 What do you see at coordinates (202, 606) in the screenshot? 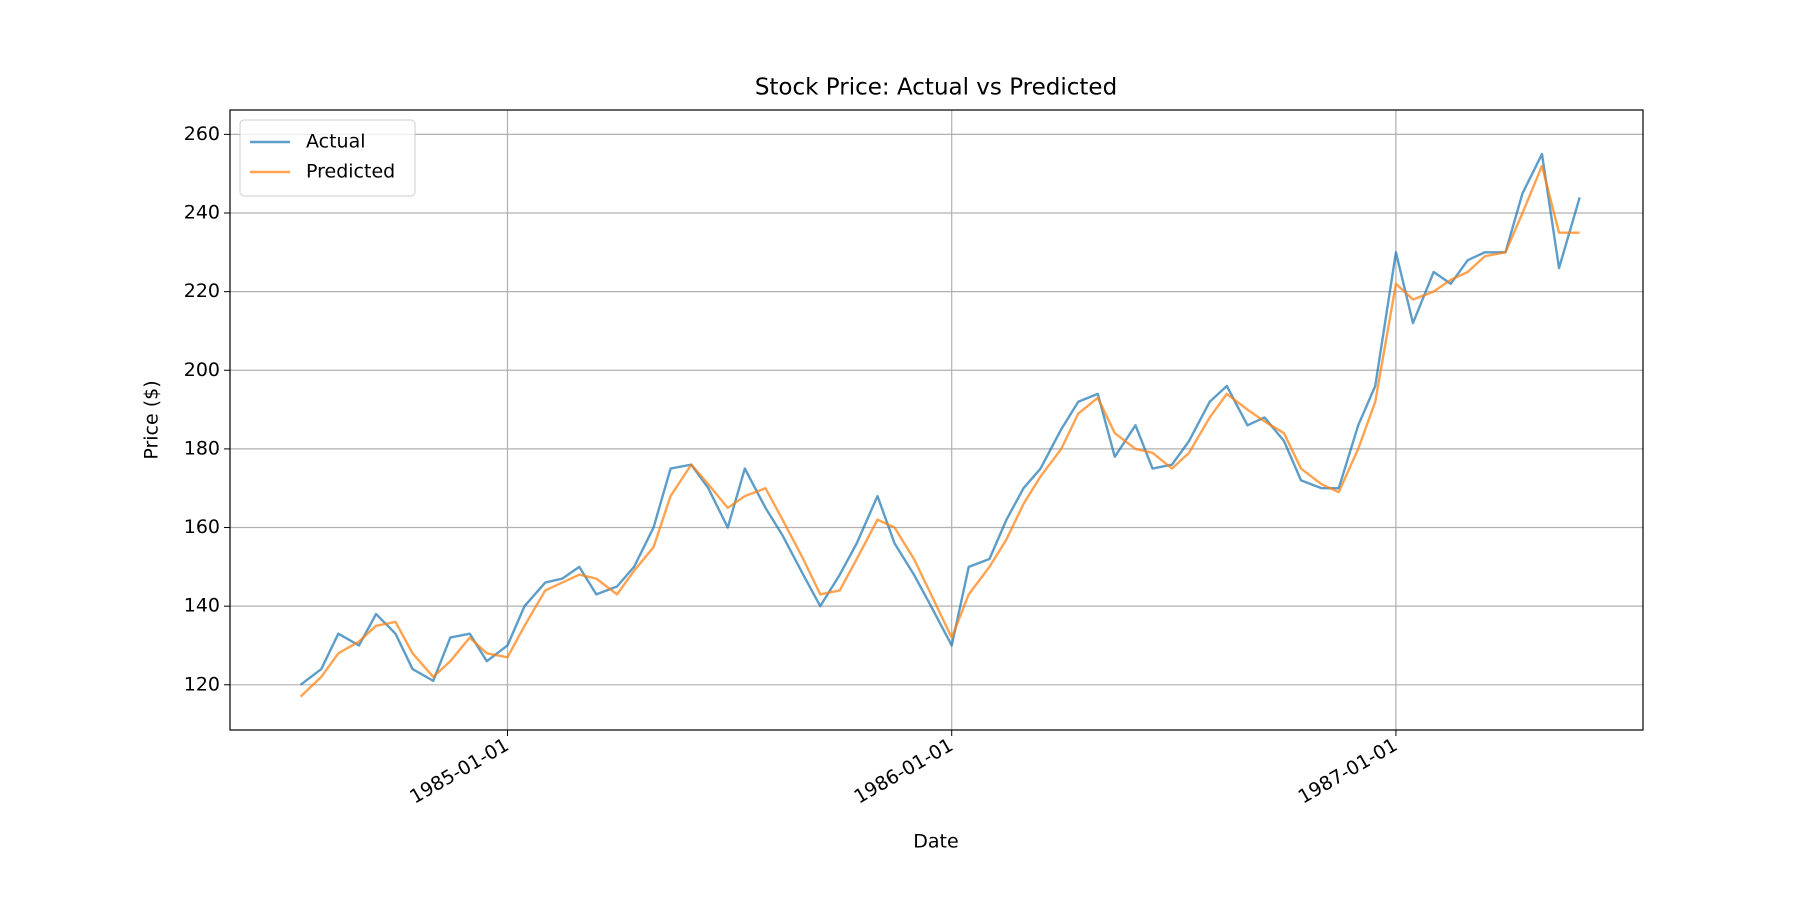
I see `y-tick-label: 140` at bounding box center [202, 606].